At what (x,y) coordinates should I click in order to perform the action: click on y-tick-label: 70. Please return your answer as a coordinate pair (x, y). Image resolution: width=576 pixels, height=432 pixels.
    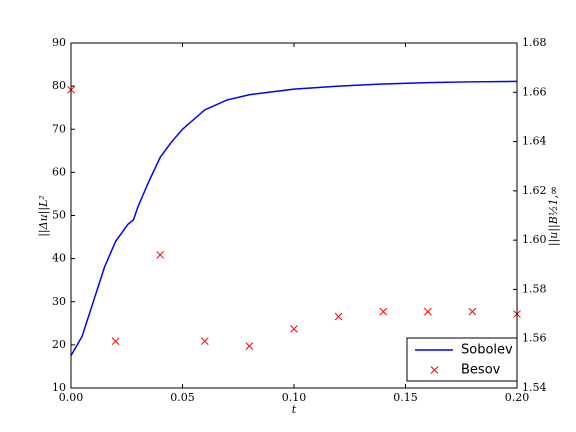
    Looking at the image, I should click on (59, 128).